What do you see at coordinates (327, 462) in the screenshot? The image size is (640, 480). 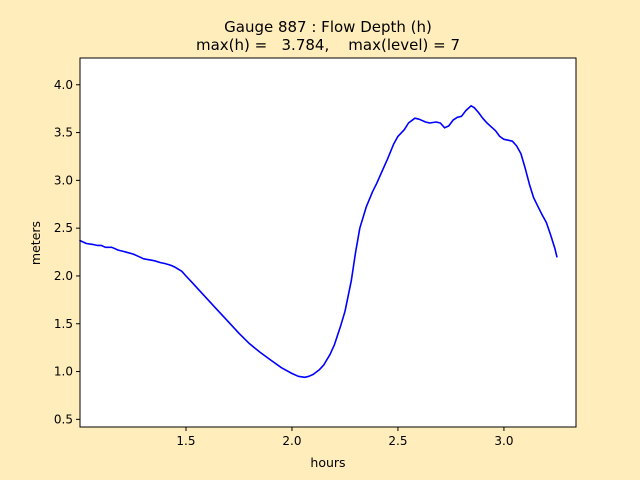 I see `x-axis-label: hours` at bounding box center [327, 462].